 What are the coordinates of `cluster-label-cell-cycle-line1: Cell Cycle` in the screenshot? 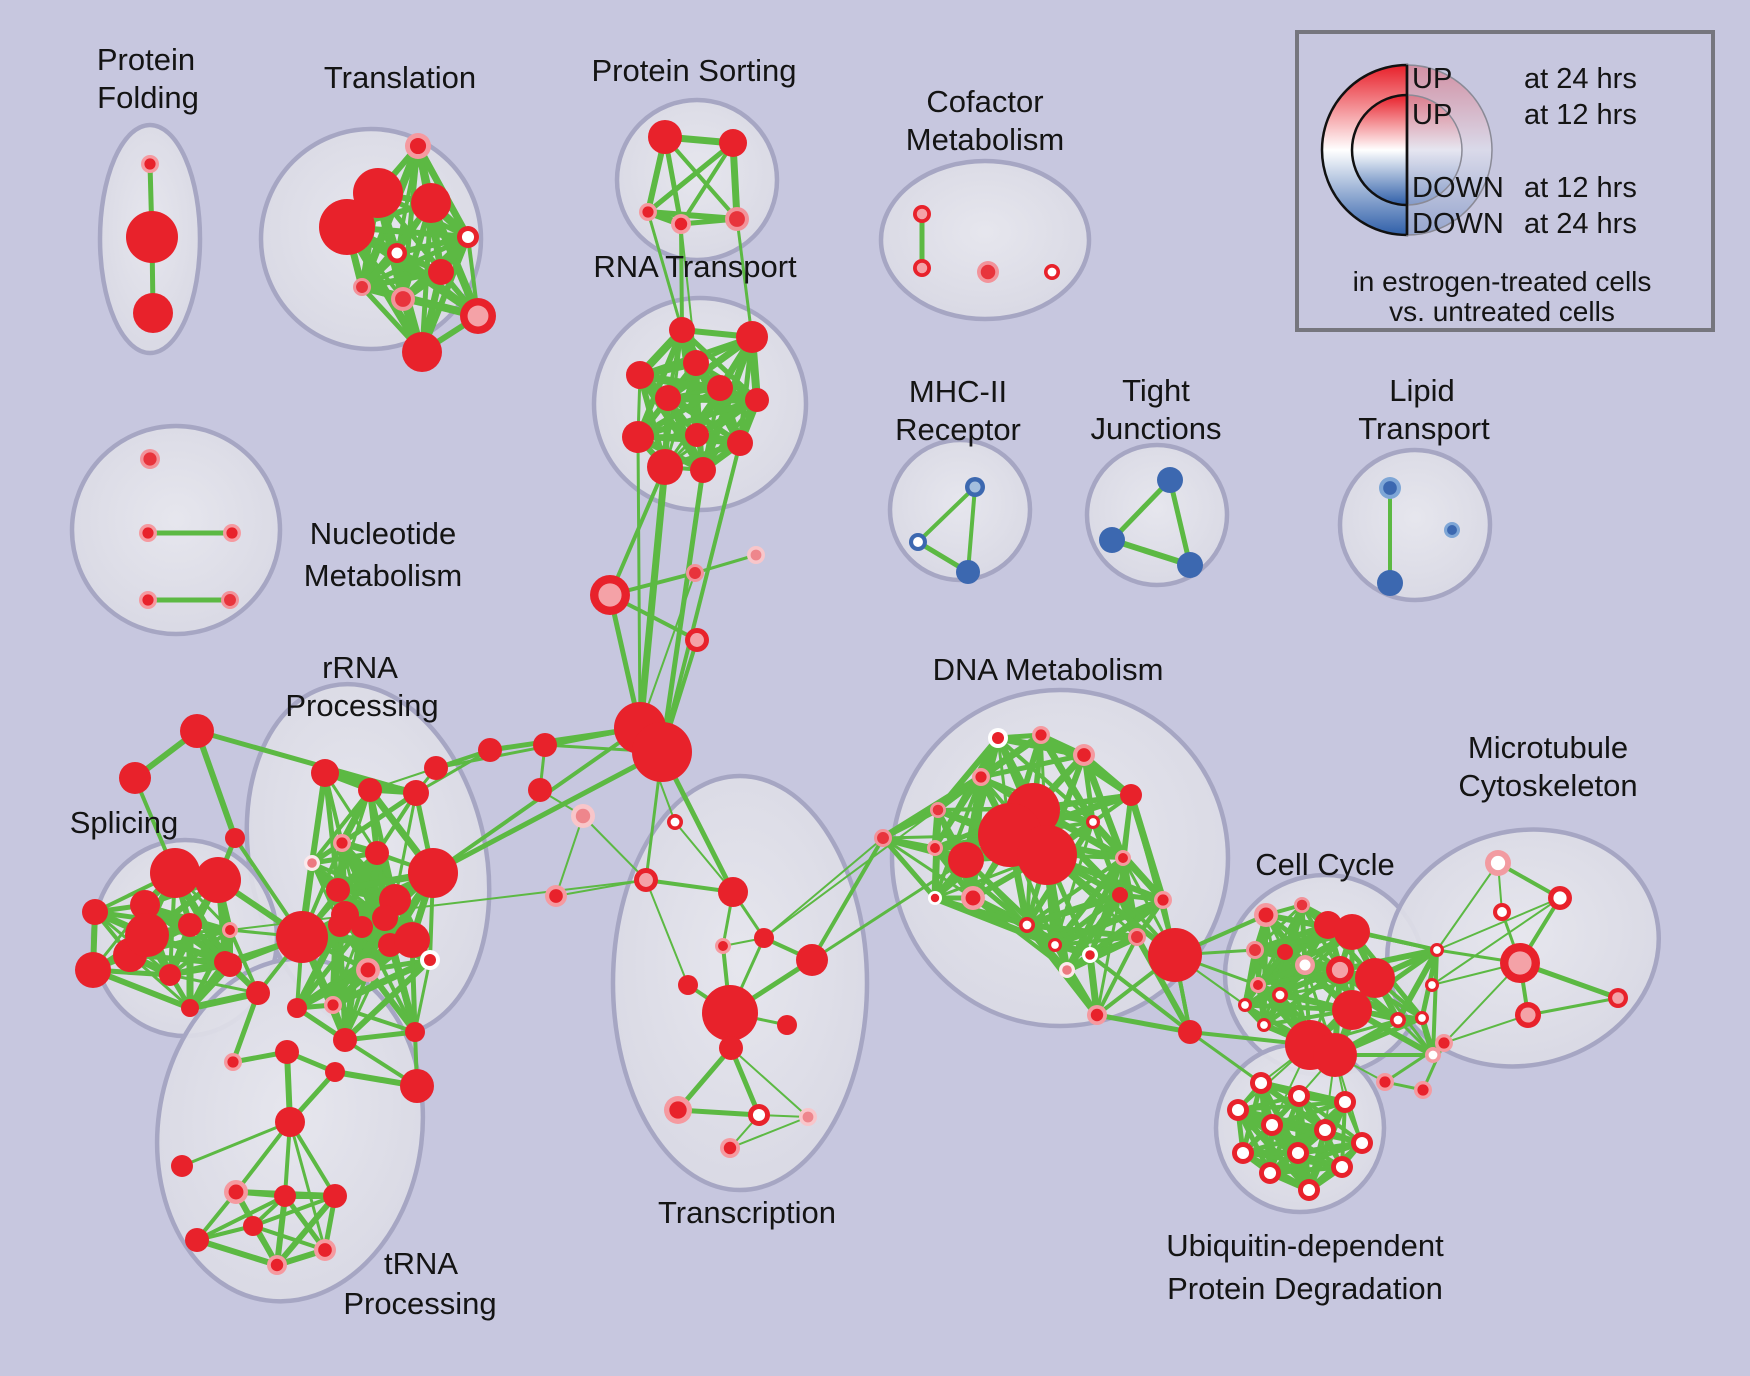 It's located at (1325, 864).